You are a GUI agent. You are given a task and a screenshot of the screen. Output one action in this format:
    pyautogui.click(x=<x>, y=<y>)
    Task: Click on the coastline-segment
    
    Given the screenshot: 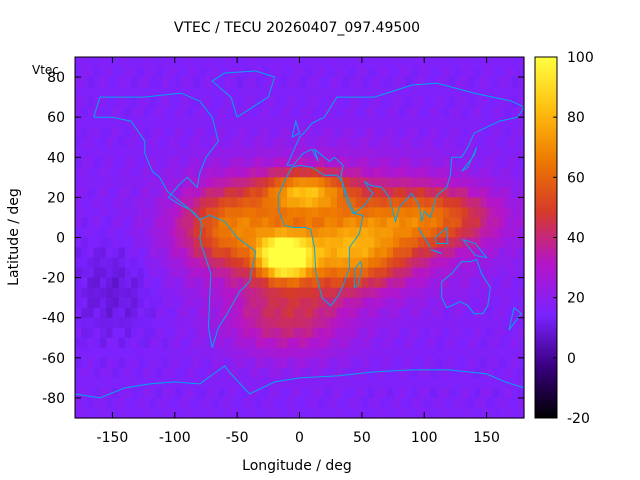 What is the action you would take?
    pyautogui.click(x=296, y=128)
    